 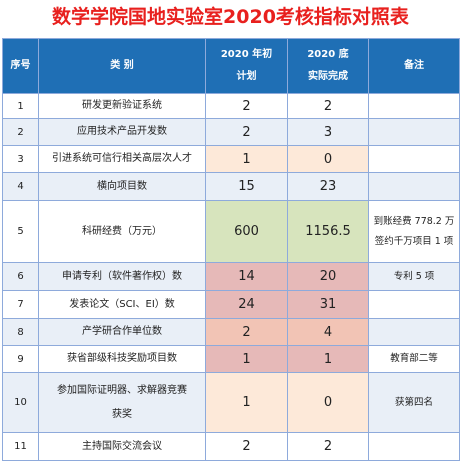 What do you see at coordinates (122, 402) in the screenshot?
I see `table-cell: 参加国际证明器、求解器竞赛 获奖` at bounding box center [122, 402].